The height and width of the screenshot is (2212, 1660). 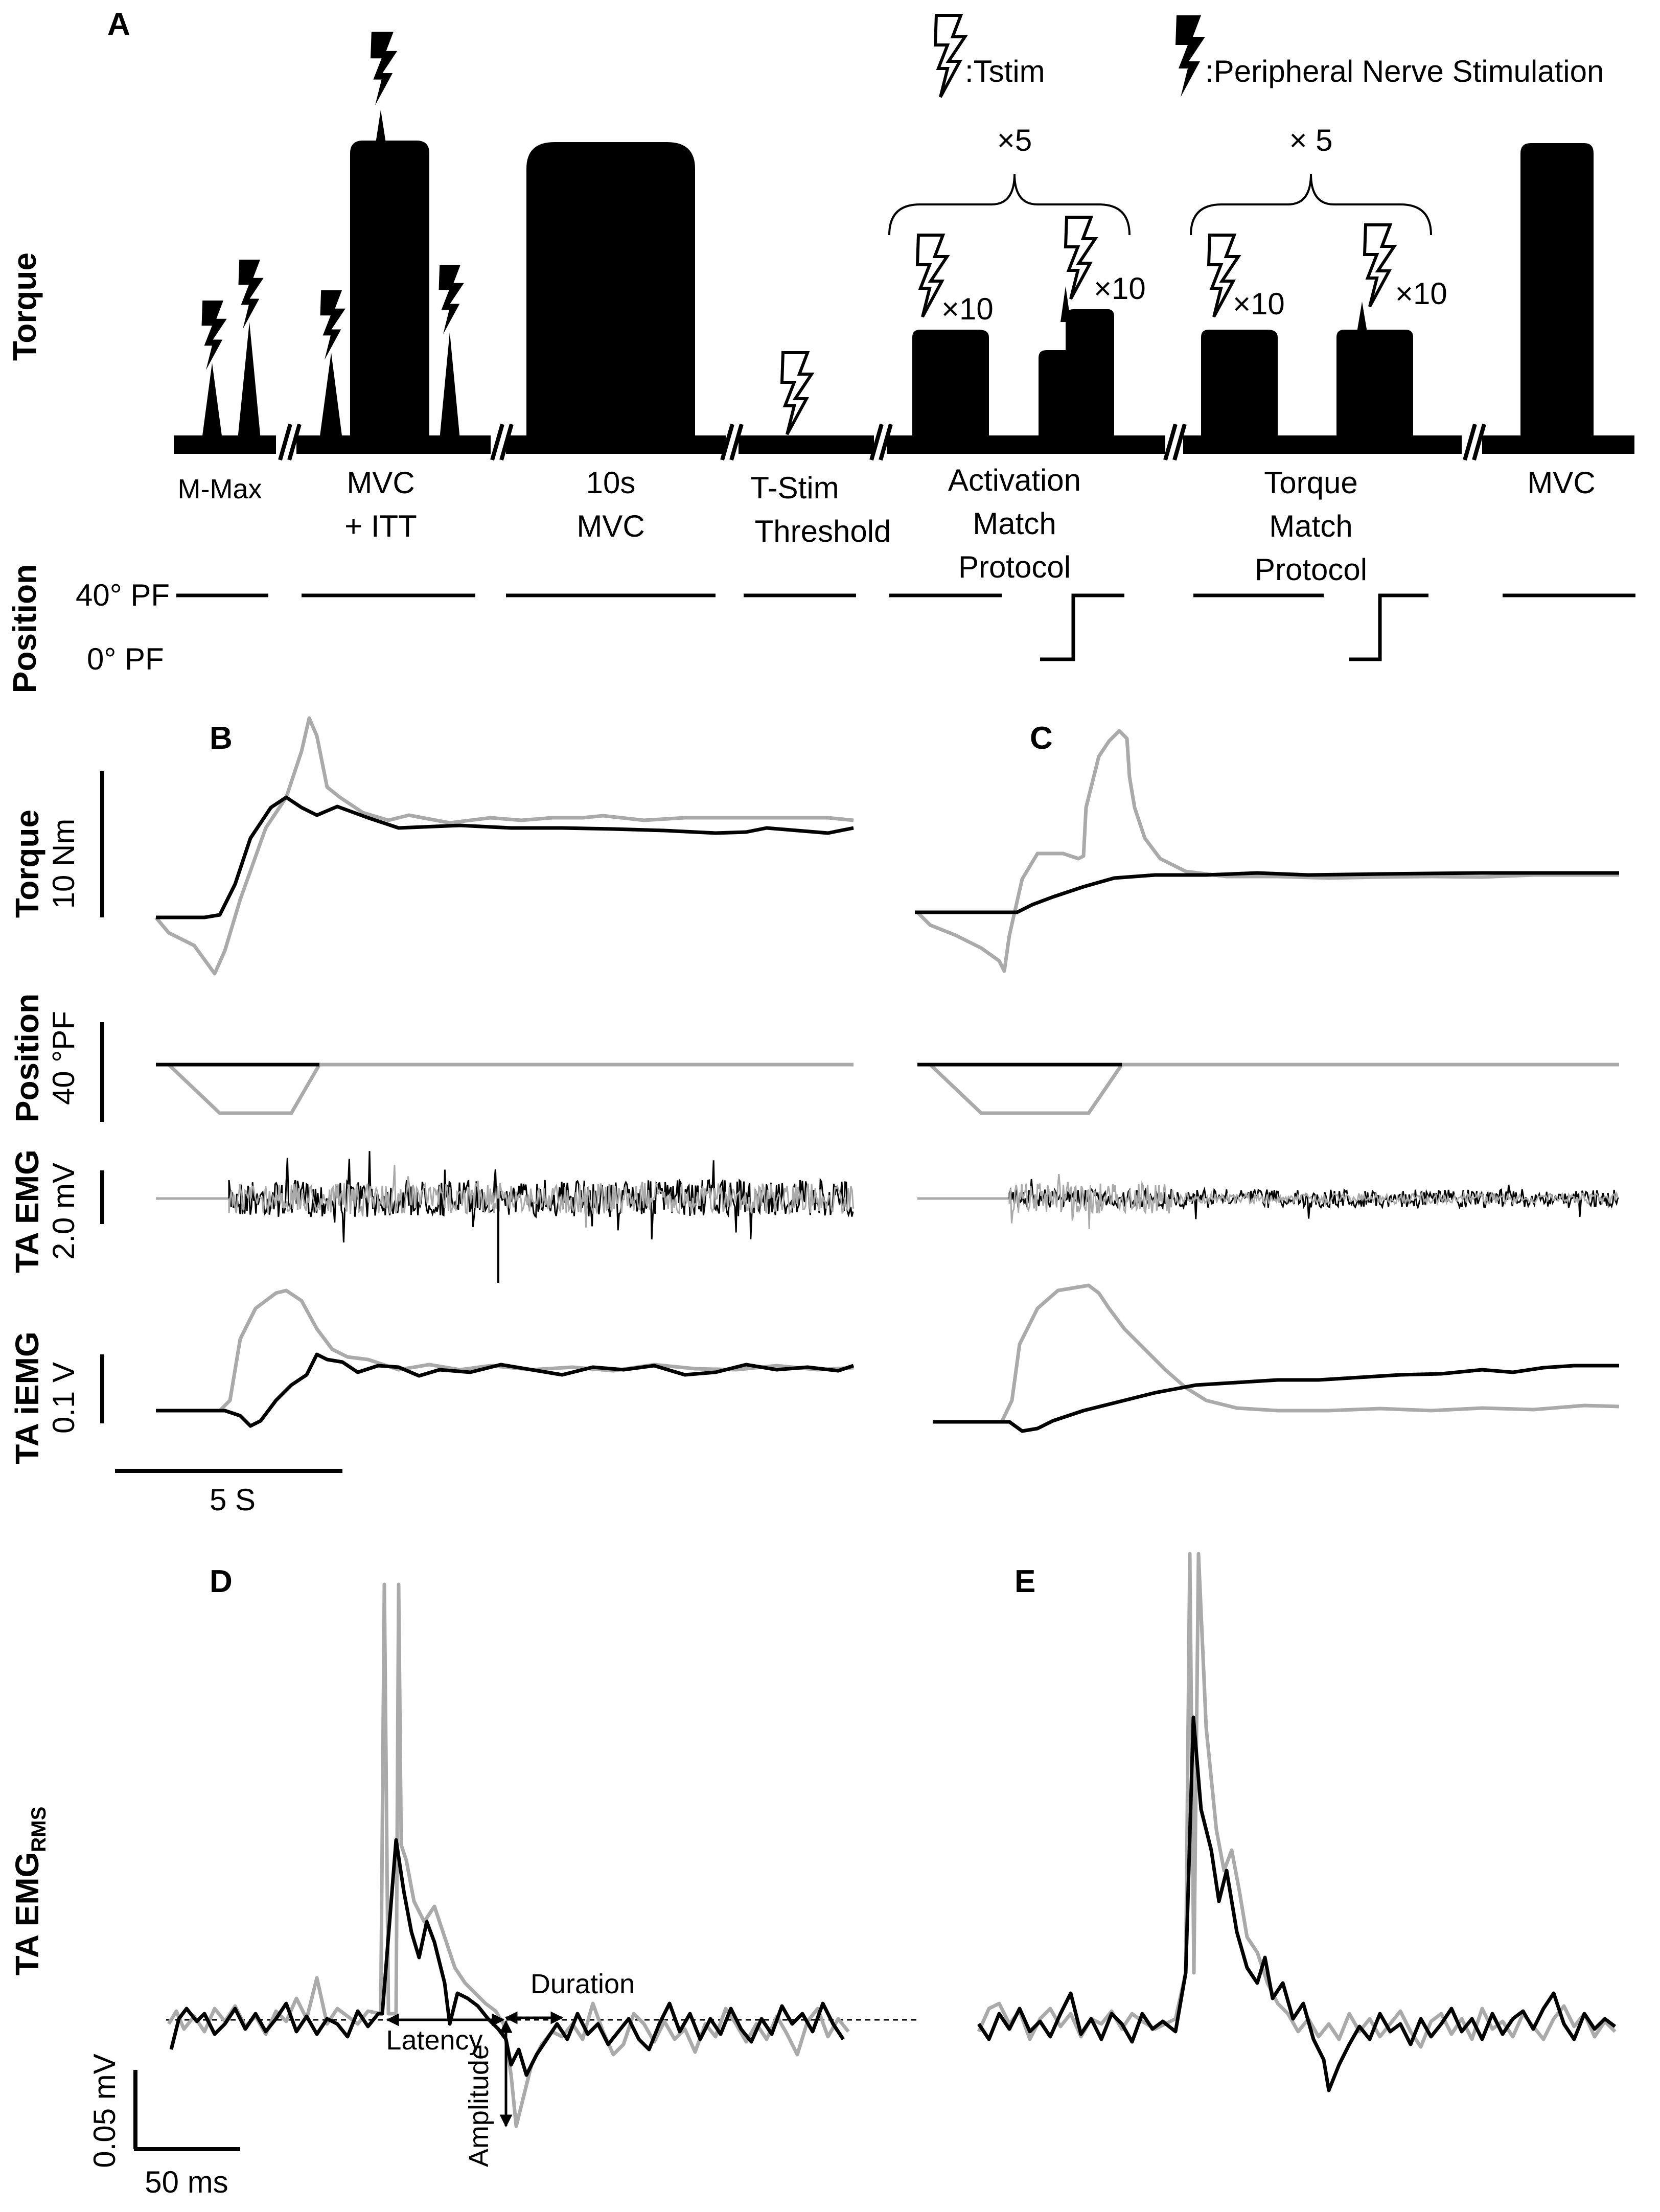 What do you see at coordinates (24, 306) in the screenshot?
I see `torque-axis-label: Torque` at bounding box center [24, 306].